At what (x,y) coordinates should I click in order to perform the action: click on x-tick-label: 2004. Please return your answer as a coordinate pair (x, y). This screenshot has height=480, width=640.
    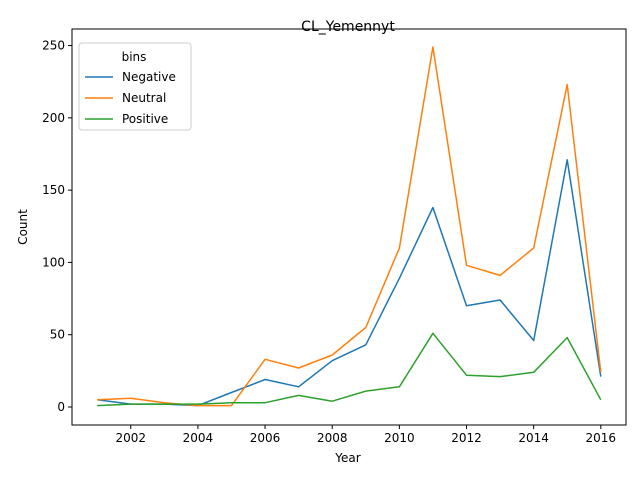
    Looking at the image, I should click on (198, 438).